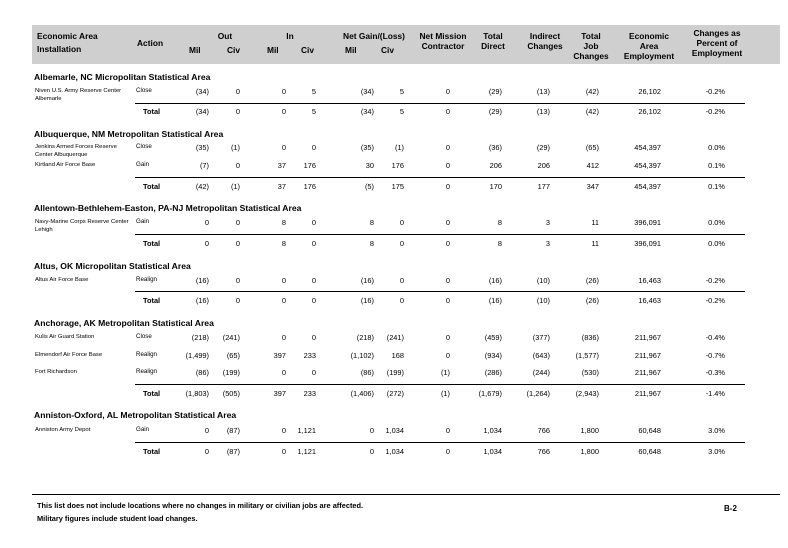 Image resolution: width=788 pixels, height=548 pixels. What do you see at coordinates (716, 430) in the screenshot?
I see `table-cell-col-11: 3.0%` at bounding box center [716, 430].